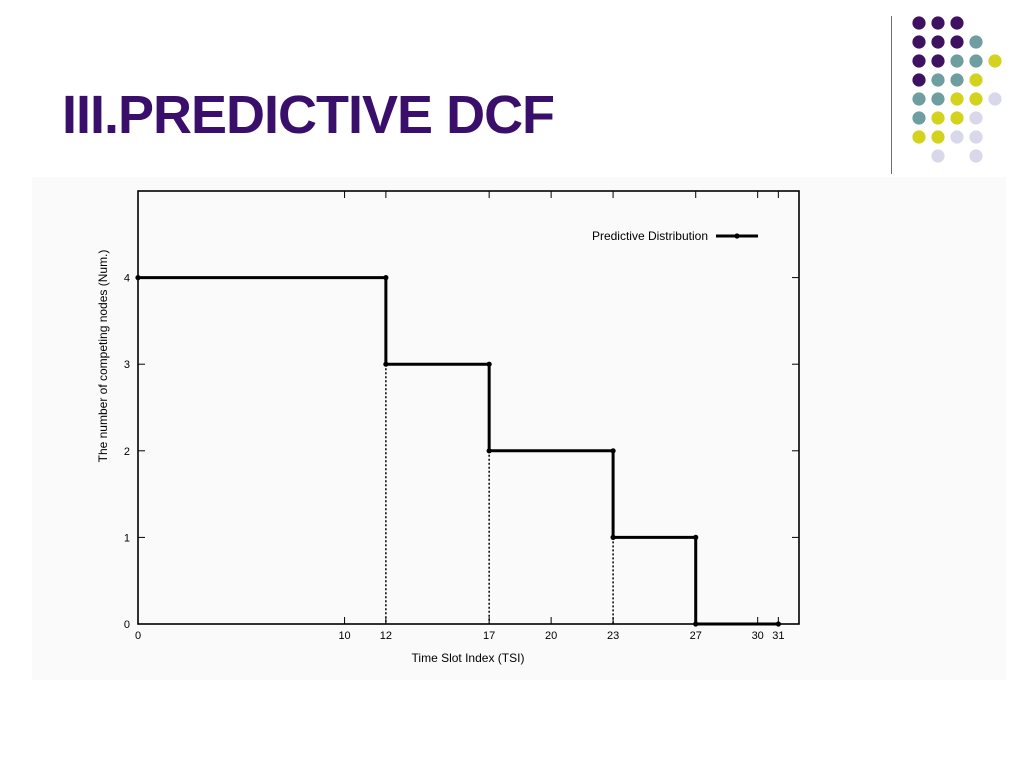  What do you see at coordinates (103, 356) in the screenshot?
I see `y-axis-label: The number of competing nodes (Num.)` at bounding box center [103, 356].